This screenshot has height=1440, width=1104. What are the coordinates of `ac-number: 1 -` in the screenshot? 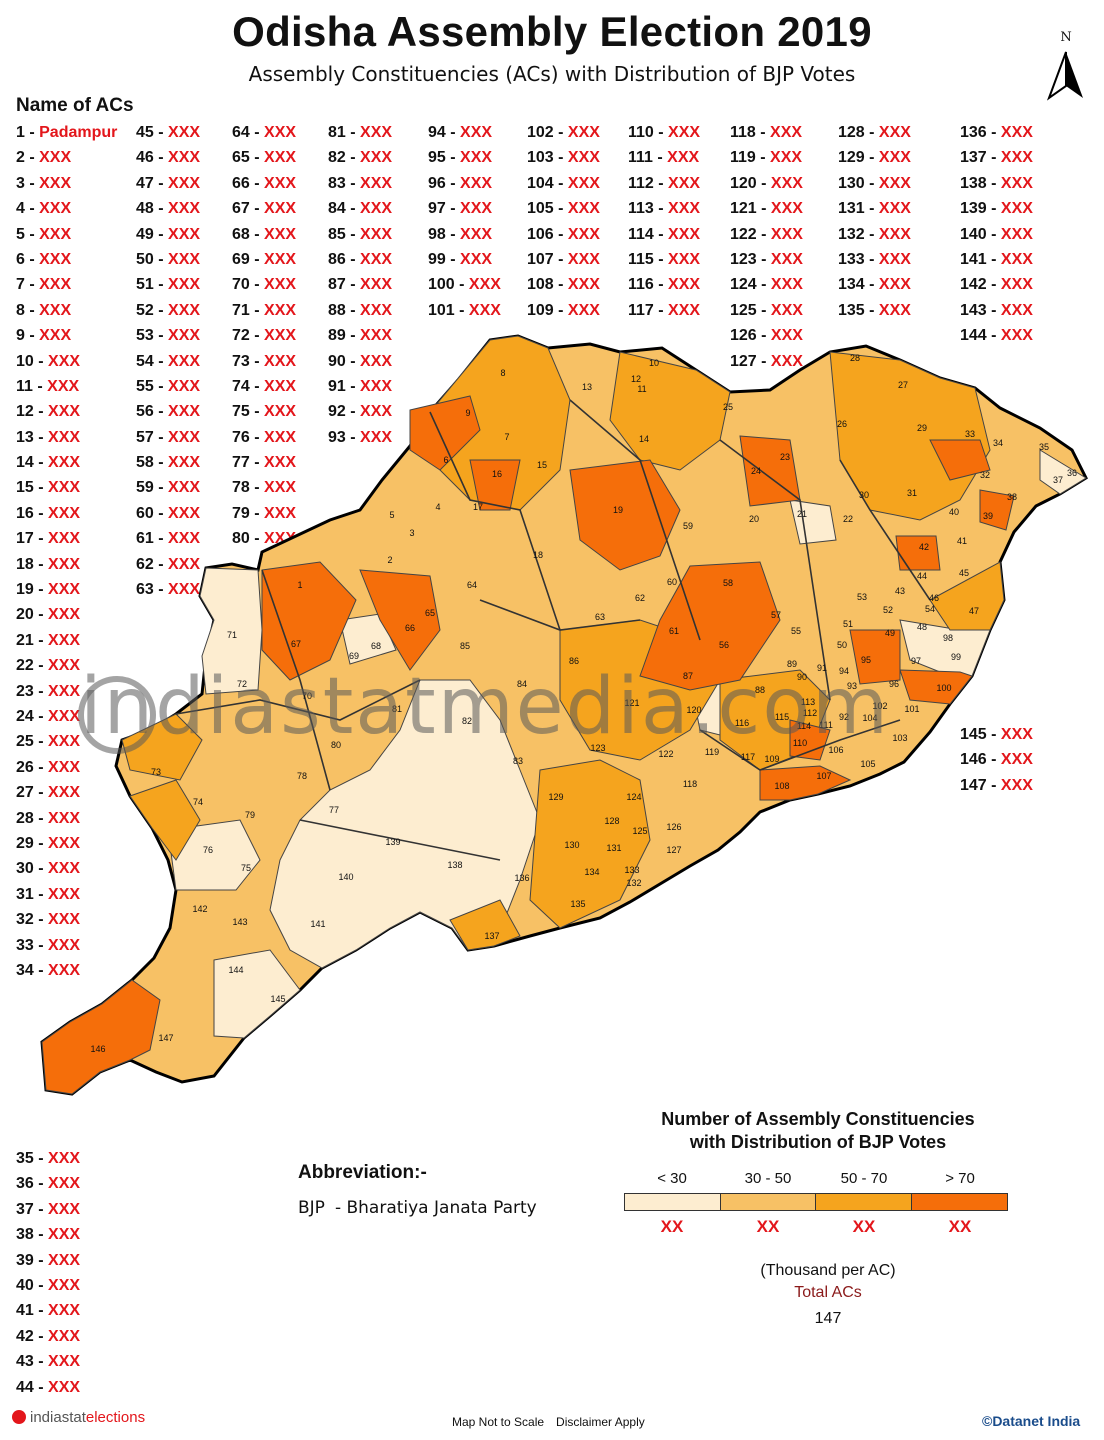 It's located at (28, 132).